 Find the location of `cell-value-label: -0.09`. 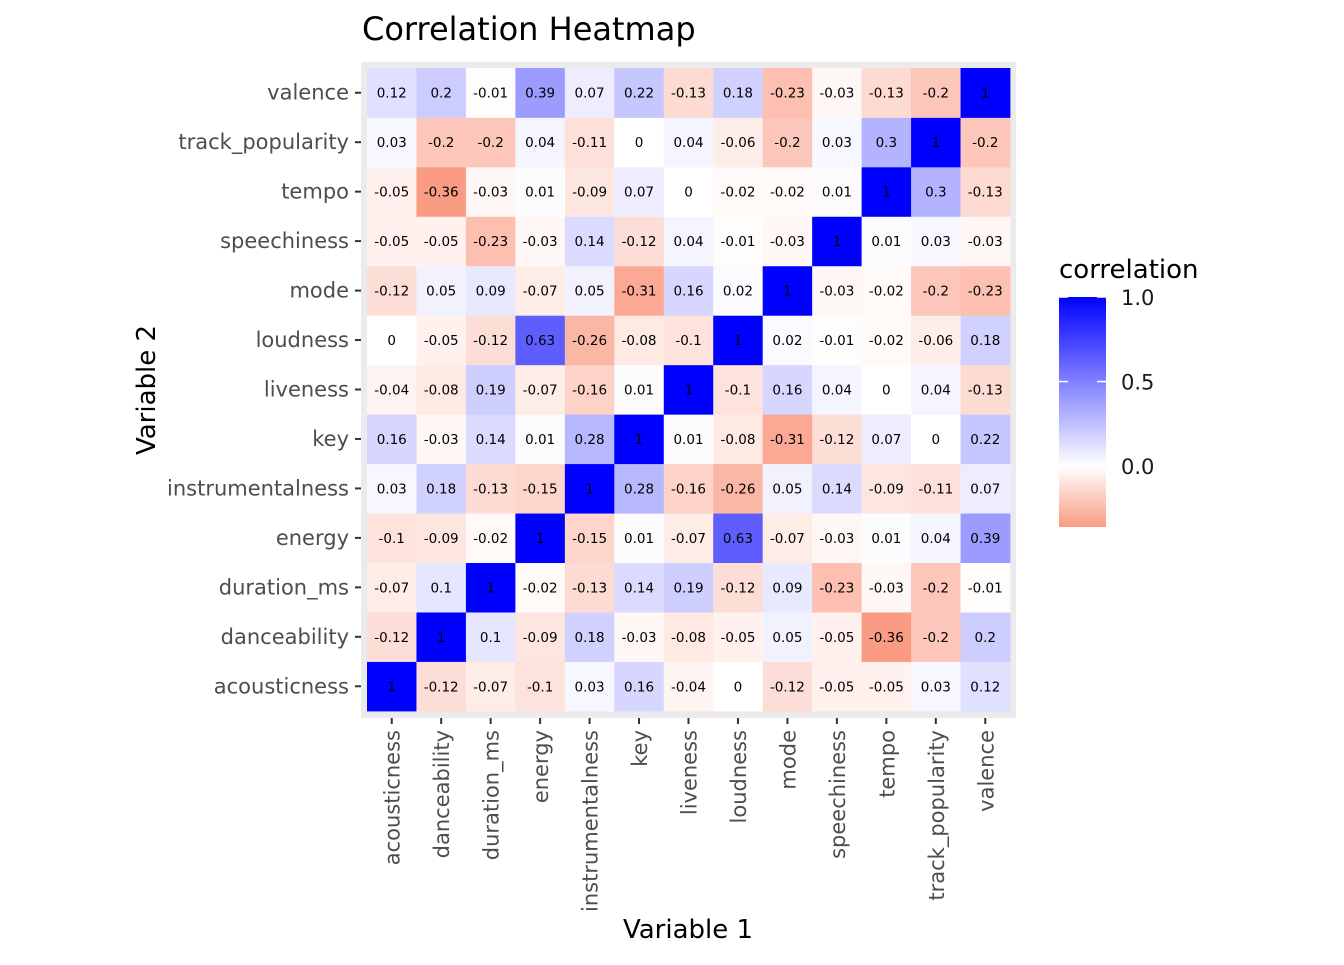

cell-value-label: -0.09 is located at coordinates (540, 638).